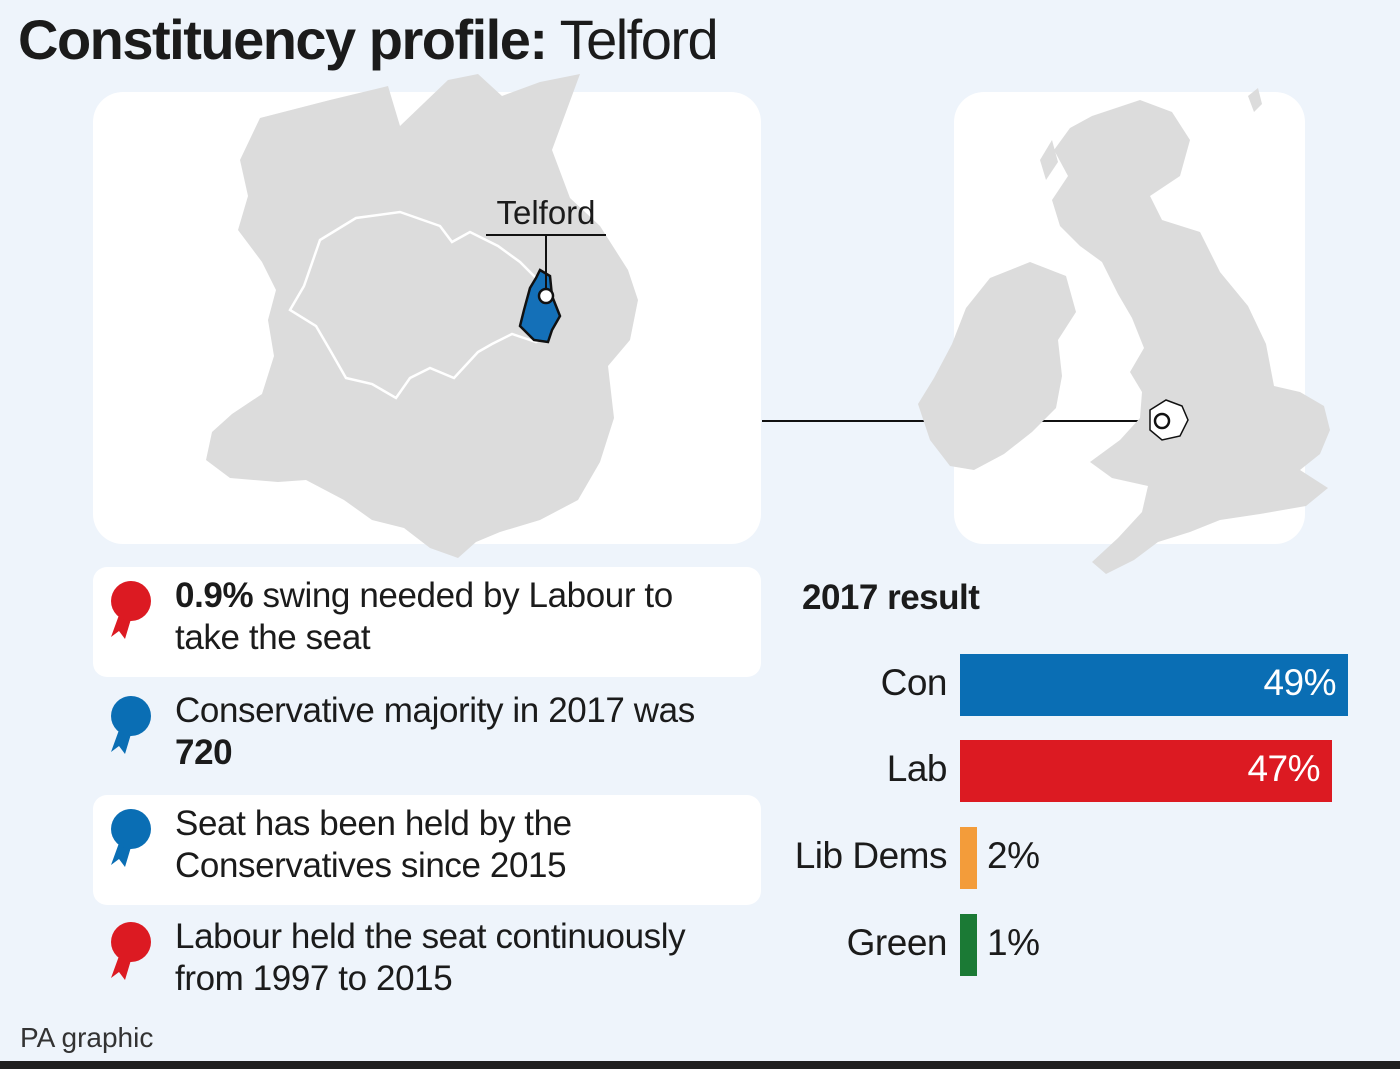 This screenshot has height=1069, width=1400. What do you see at coordinates (204, 752) in the screenshot?
I see `fact-highlight: 720` at bounding box center [204, 752].